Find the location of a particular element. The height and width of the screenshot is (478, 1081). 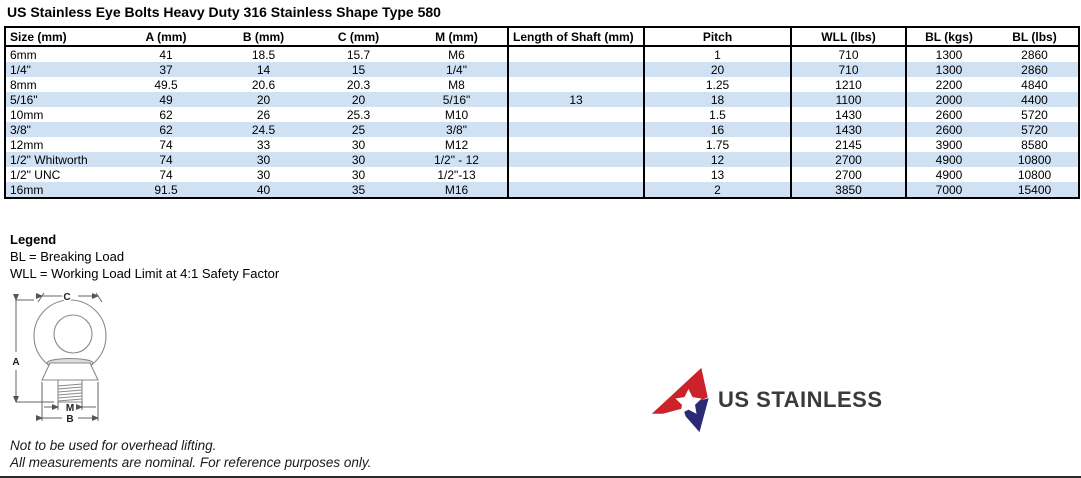

us-stainless-logo: US STAINLESS is located at coordinates (766, 400).